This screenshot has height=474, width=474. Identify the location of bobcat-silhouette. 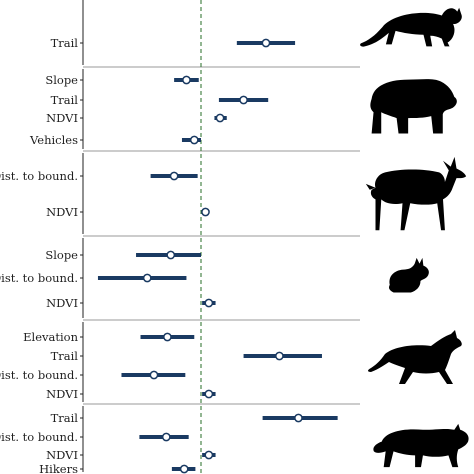
(421, 445).